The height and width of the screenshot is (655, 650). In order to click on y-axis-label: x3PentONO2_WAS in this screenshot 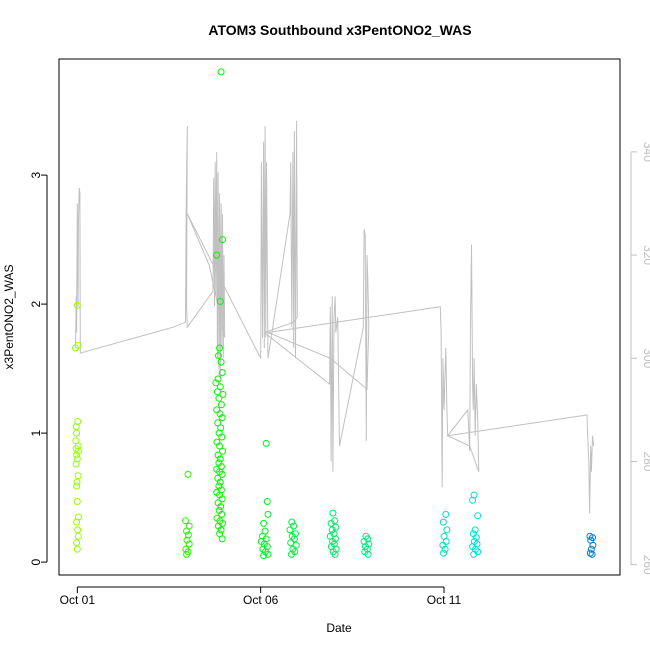, I will do `click(9, 317)`.